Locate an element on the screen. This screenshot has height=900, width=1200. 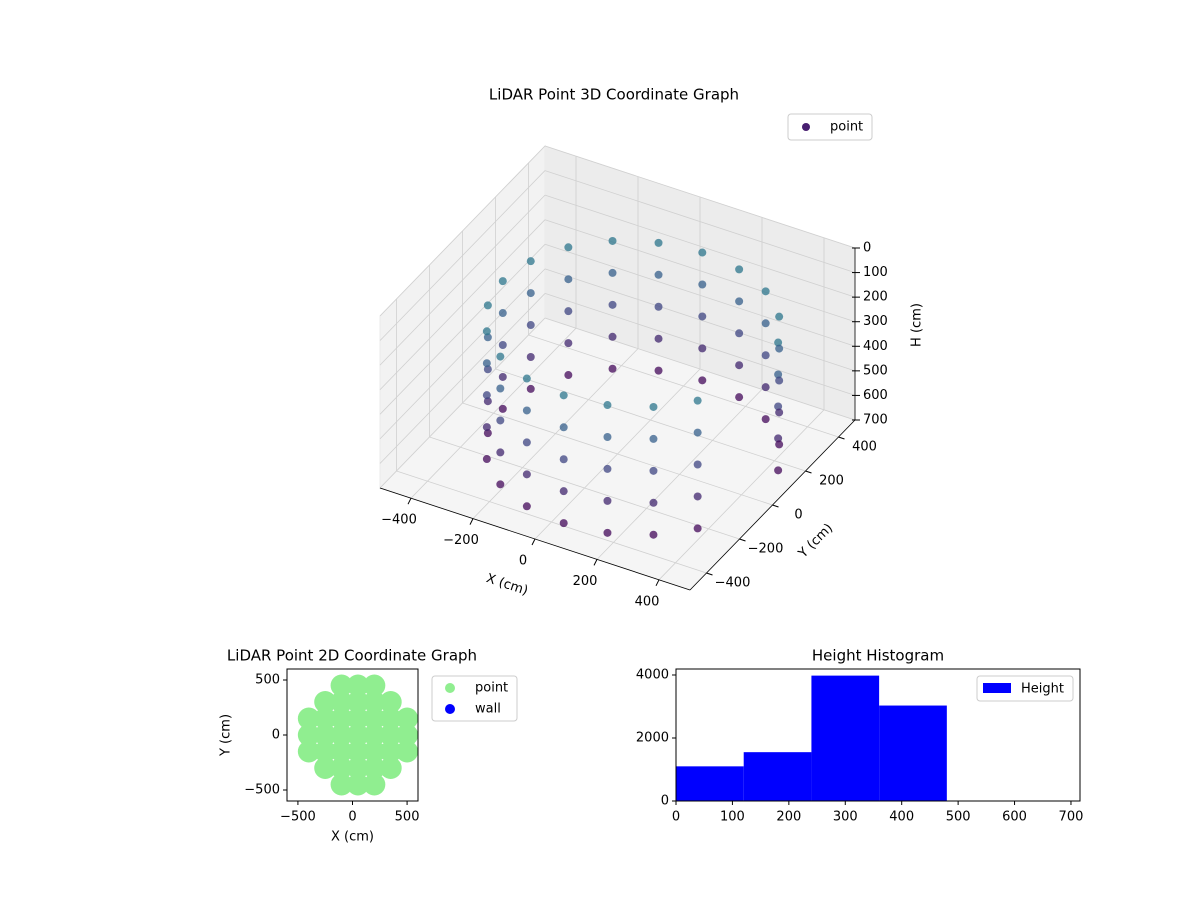
y-axis-label: Y (cm) is located at coordinates (226, 735).